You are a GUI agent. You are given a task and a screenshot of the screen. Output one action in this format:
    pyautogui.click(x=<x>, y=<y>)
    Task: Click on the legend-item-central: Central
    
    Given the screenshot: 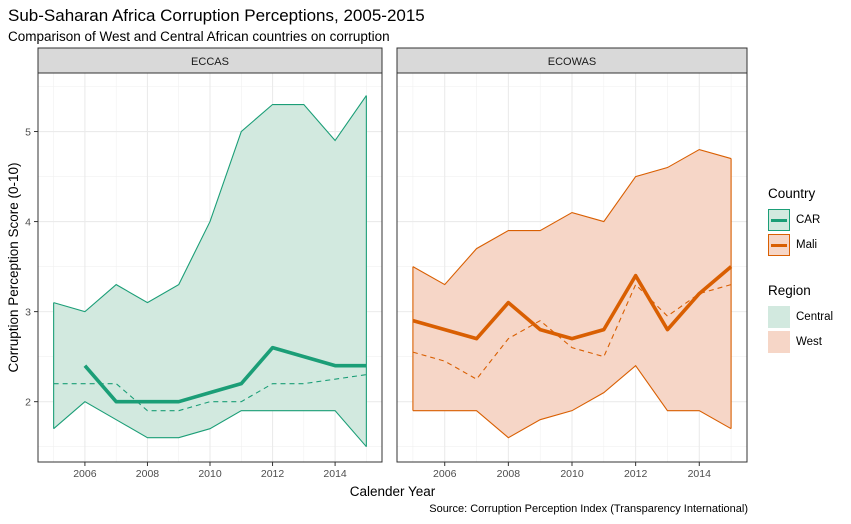 What is the action you would take?
    pyautogui.click(x=800, y=316)
    